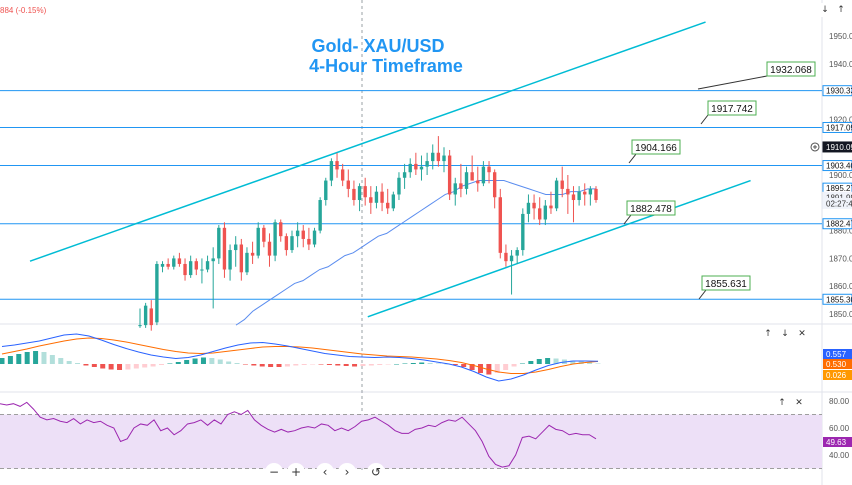 The height and width of the screenshot is (485, 852). Describe the element at coordinates (839, 197) in the screenshot. I see `price-axis-tag-label: 1891.99` at that location.